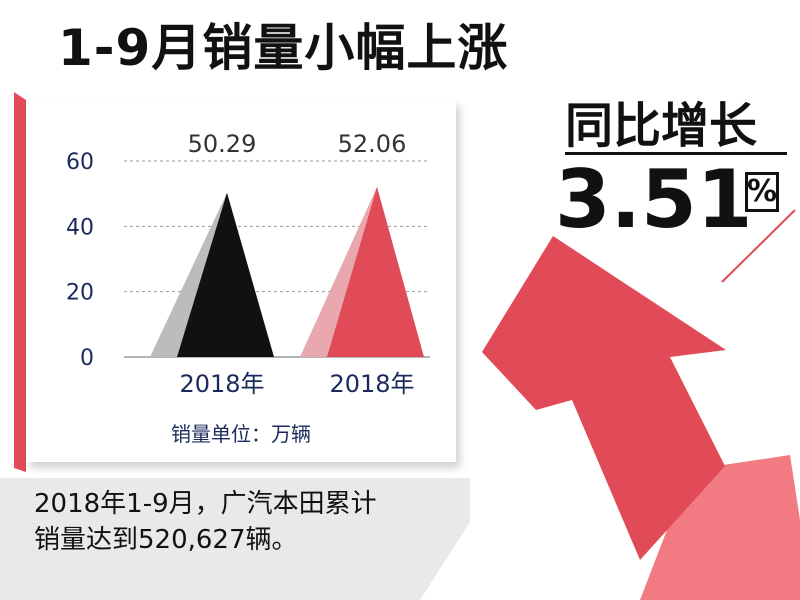 The height and width of the screenshot is (600, 800). I want to click on left-accent-bar, so click(20, 282).